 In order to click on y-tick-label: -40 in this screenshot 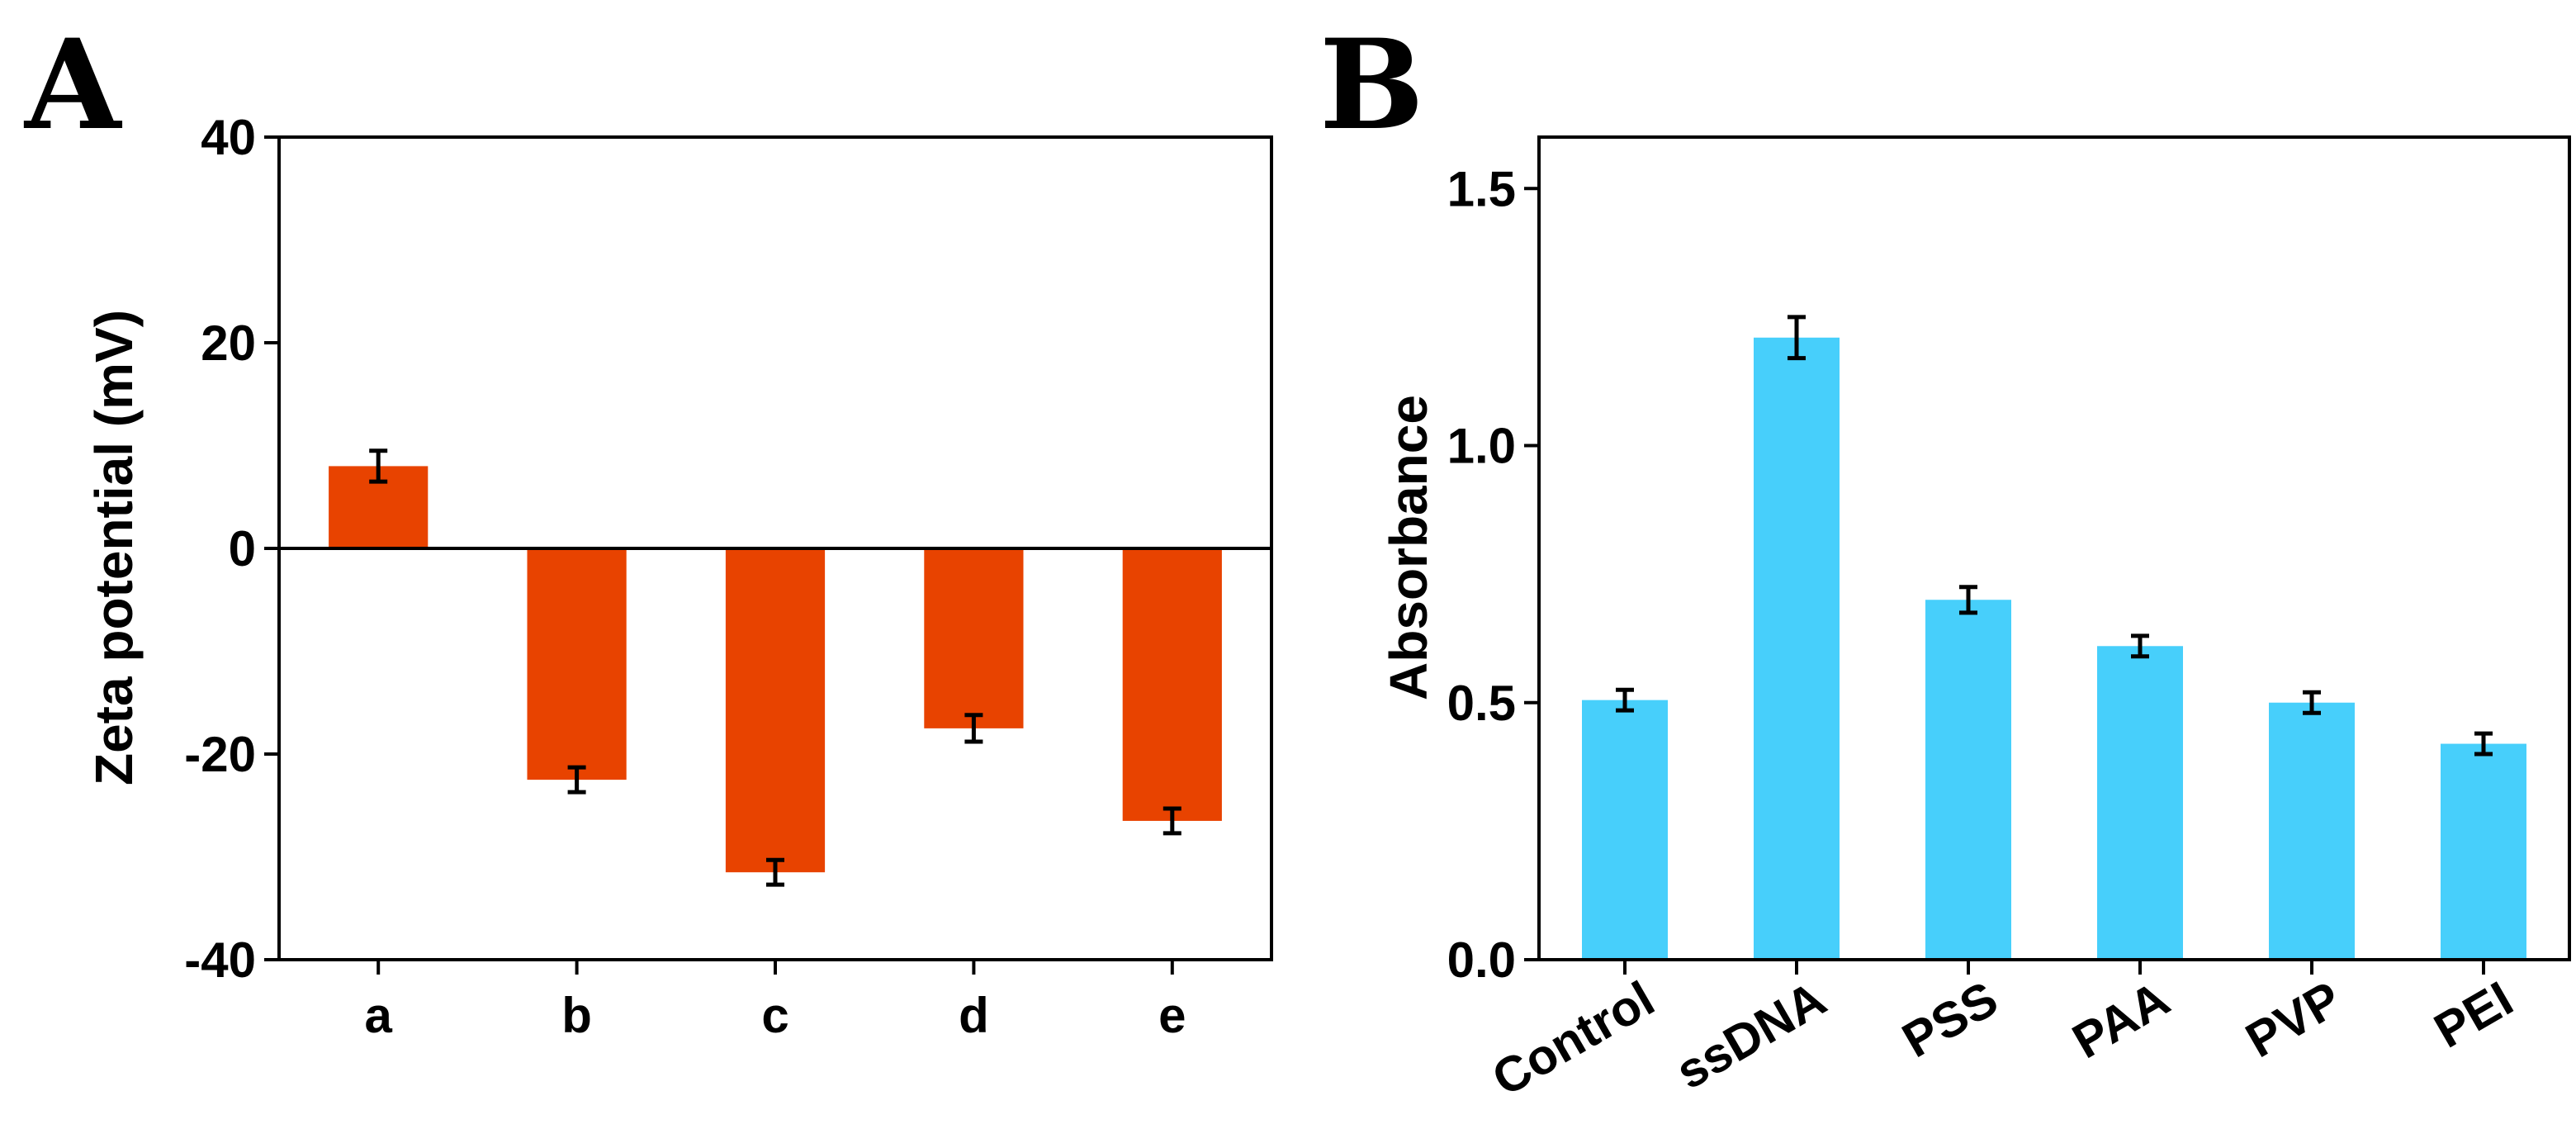, I will do `click(220, 960)`.